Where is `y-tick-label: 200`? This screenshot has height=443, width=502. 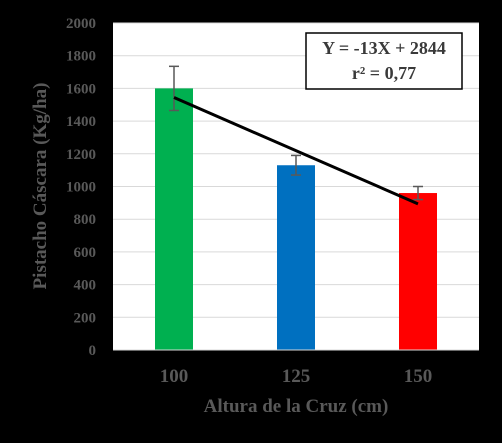 y-tick-label: 200 is located at coordinates (85, 318).